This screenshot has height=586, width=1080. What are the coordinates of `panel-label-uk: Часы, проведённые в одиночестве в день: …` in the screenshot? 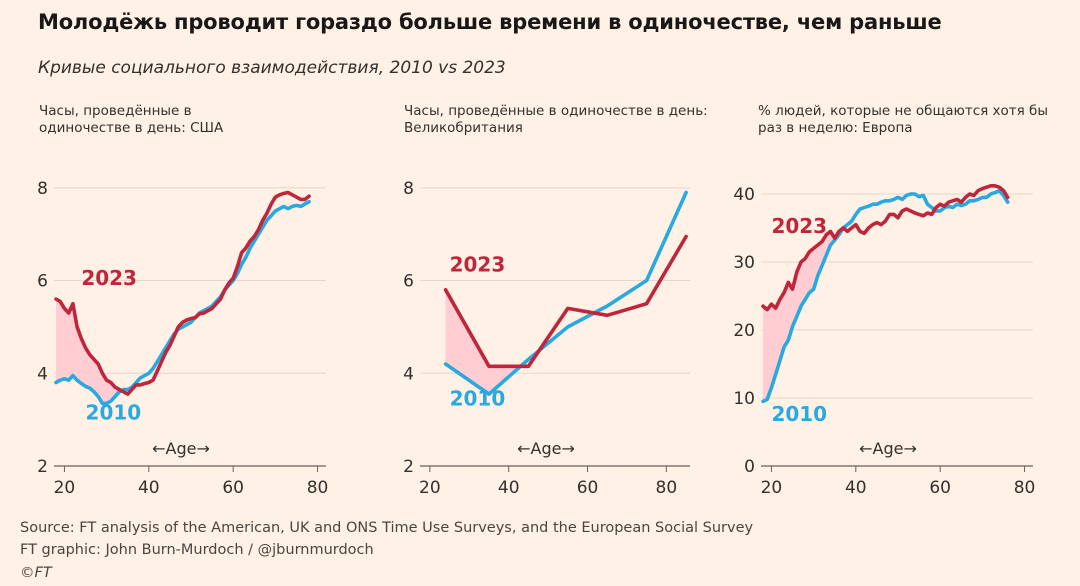 It's located at (556, 119).